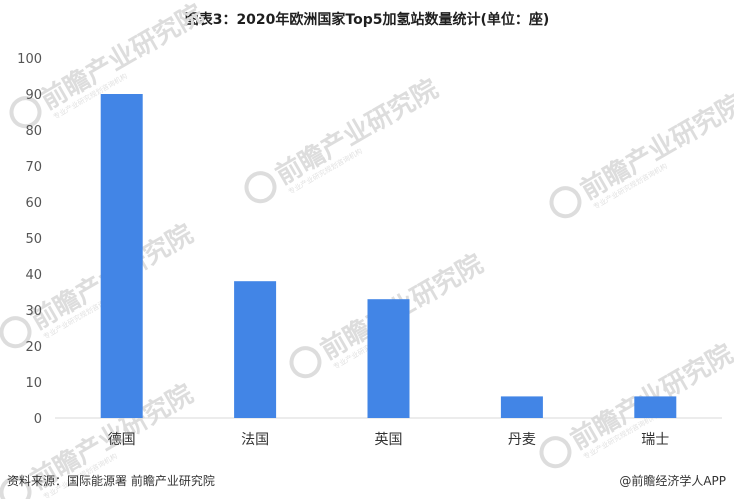 This screenshot has width=734, height=499. Describe the element at coordinates (672, 481) in the screenshot. I see `credit-note: @前瞻经济学人APP` at that location.